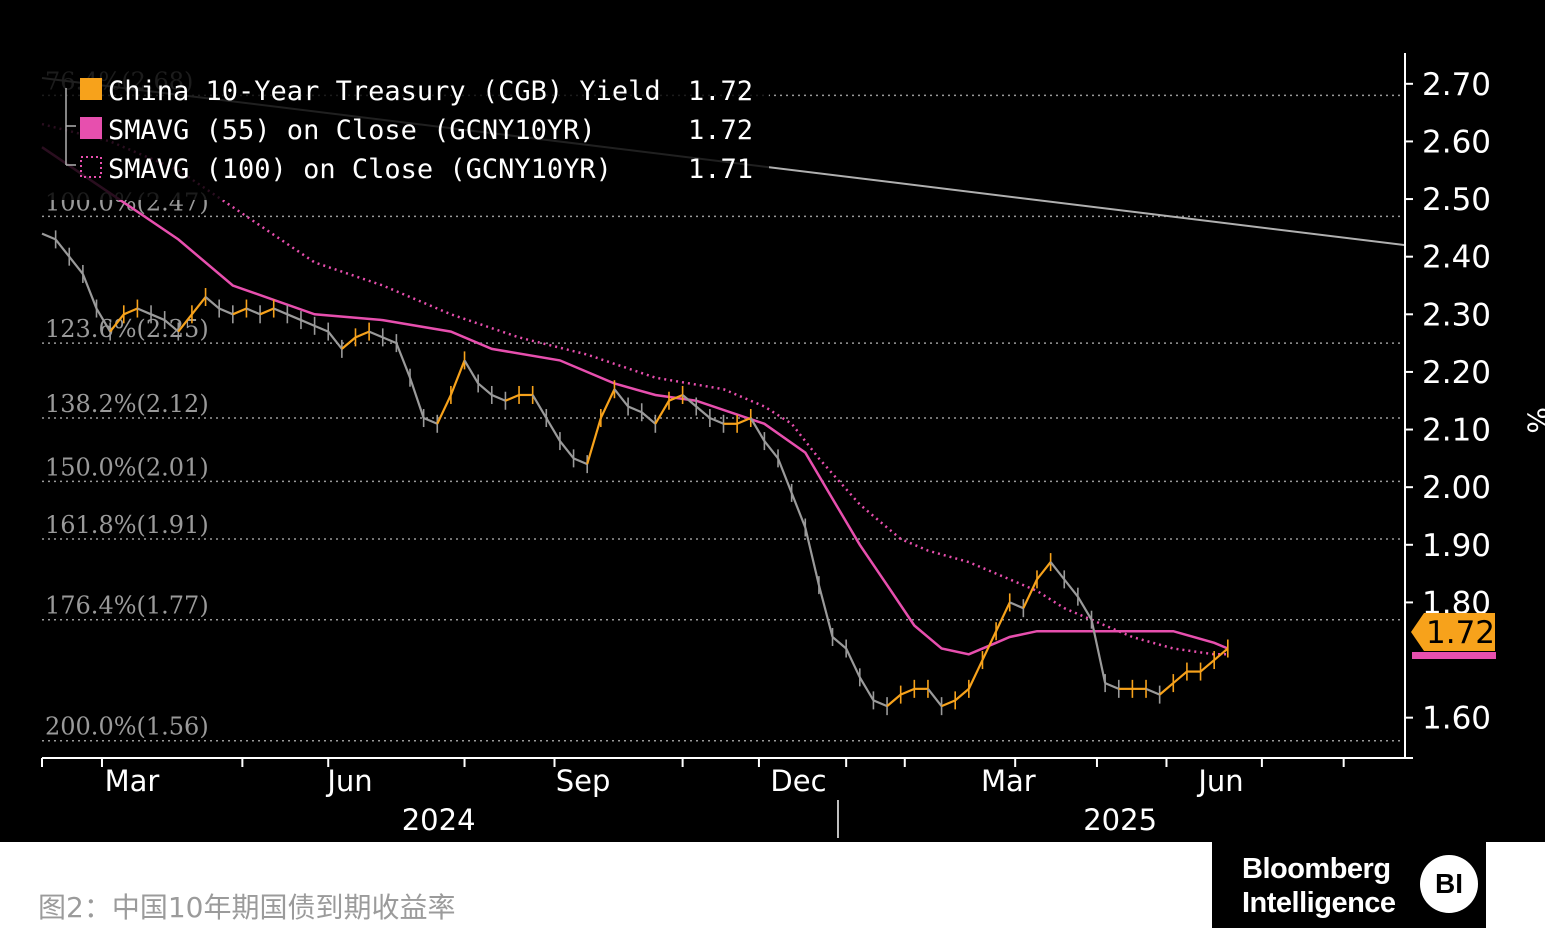 This screenshot has width=1545, height=931. I want to click on x-month-label-3: Dec, so click(798, 781).